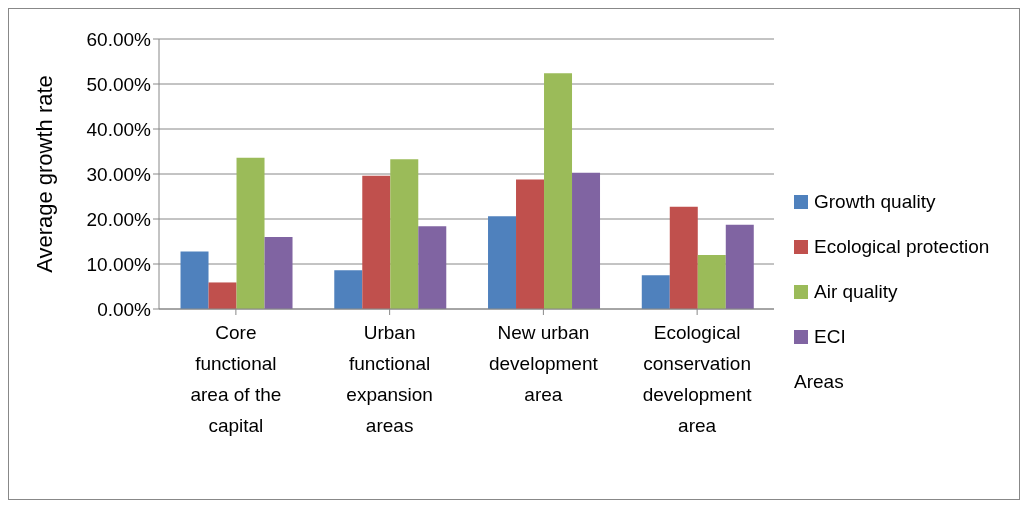 This screenshot has width=1033, height=508. I want to click on x-tick-label: Ecological conservation development area, so click(697, 379).